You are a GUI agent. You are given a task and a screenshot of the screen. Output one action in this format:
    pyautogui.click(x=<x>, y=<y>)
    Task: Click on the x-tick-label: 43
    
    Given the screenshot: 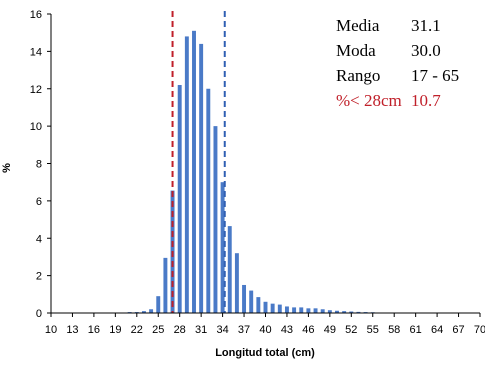 What is the action you would take?
    pyautogui.click(x=287, y=330)
    